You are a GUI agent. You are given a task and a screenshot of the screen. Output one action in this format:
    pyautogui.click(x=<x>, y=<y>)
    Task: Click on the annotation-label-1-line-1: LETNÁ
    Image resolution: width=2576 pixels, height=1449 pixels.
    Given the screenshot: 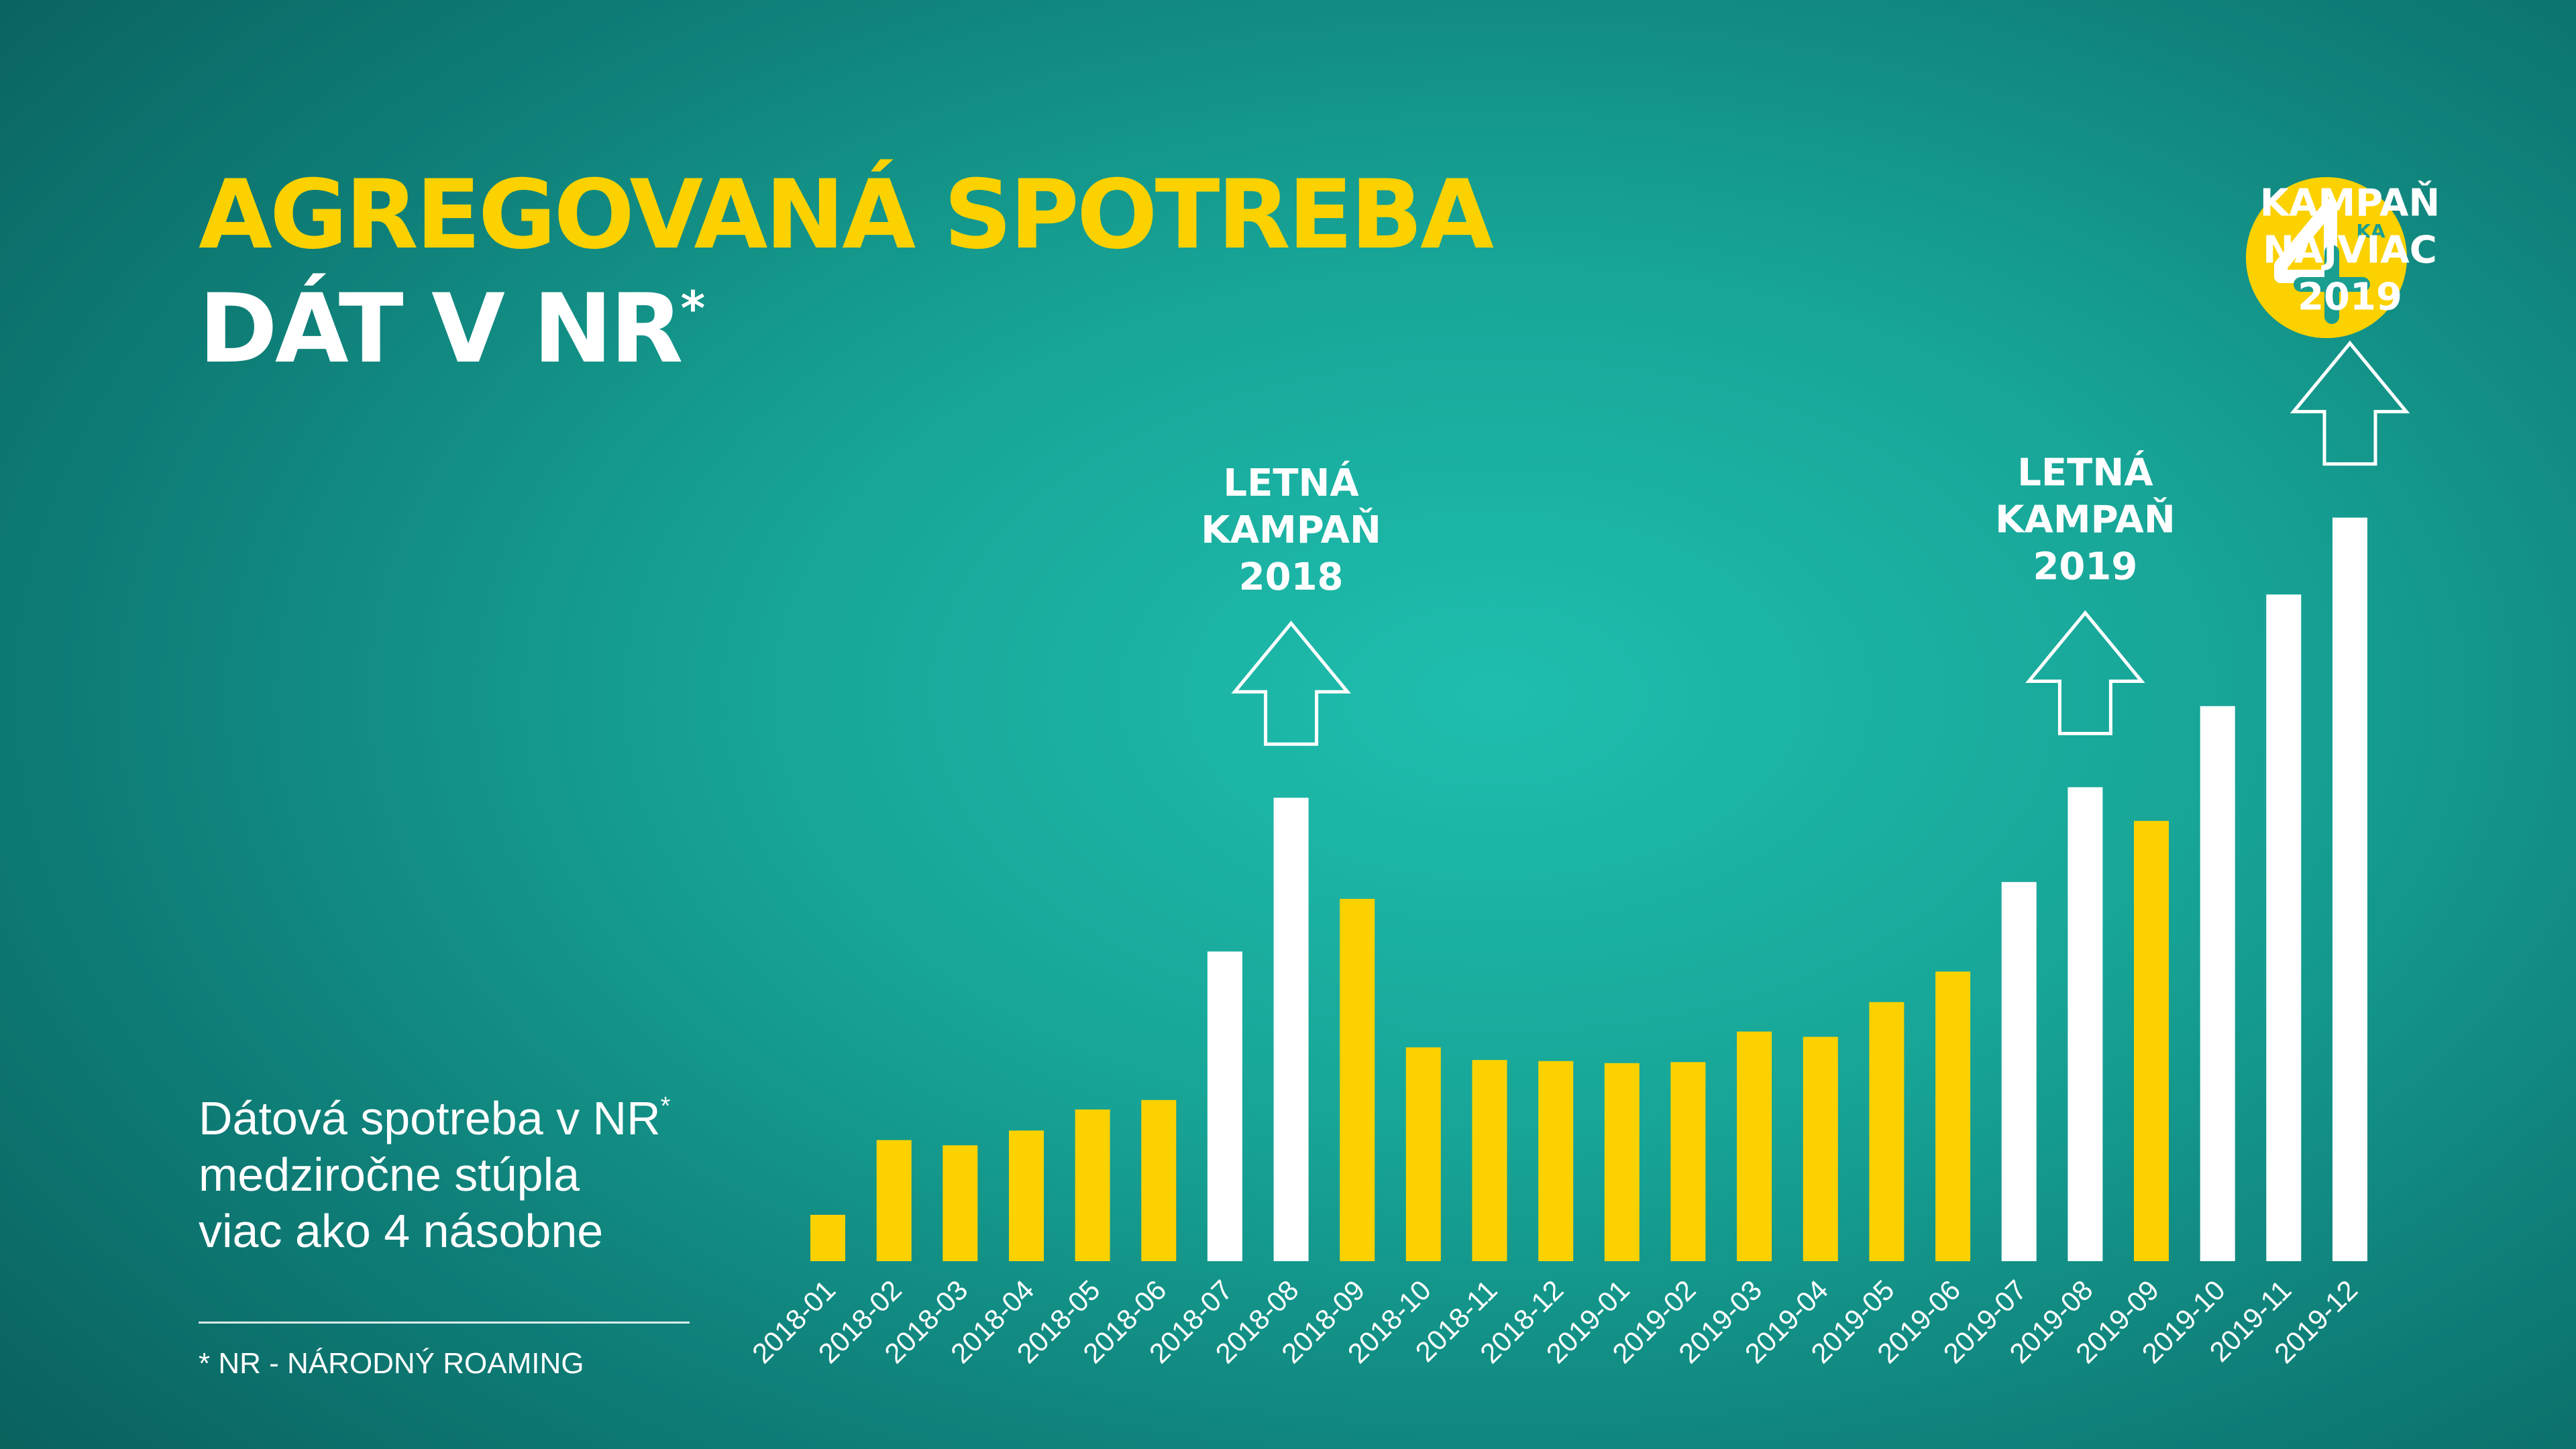 What is the action you would take?
    pyautogui.click(x=1291, y=483)
    